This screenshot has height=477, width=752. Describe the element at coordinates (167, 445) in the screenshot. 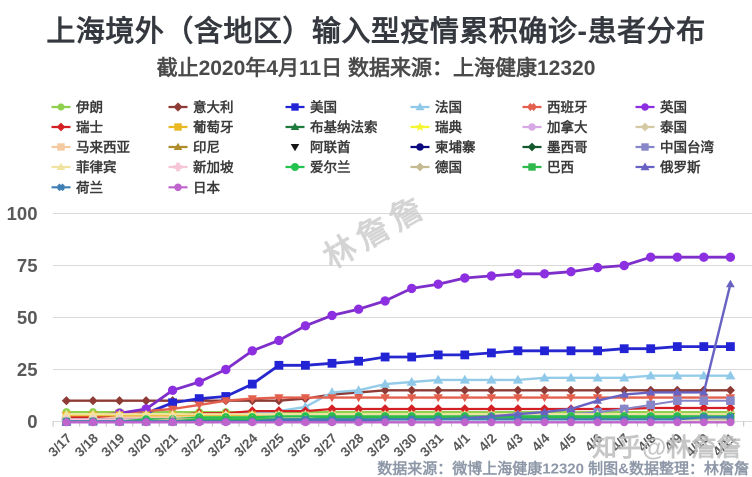

I see `svg-text: 3/21` at that location.